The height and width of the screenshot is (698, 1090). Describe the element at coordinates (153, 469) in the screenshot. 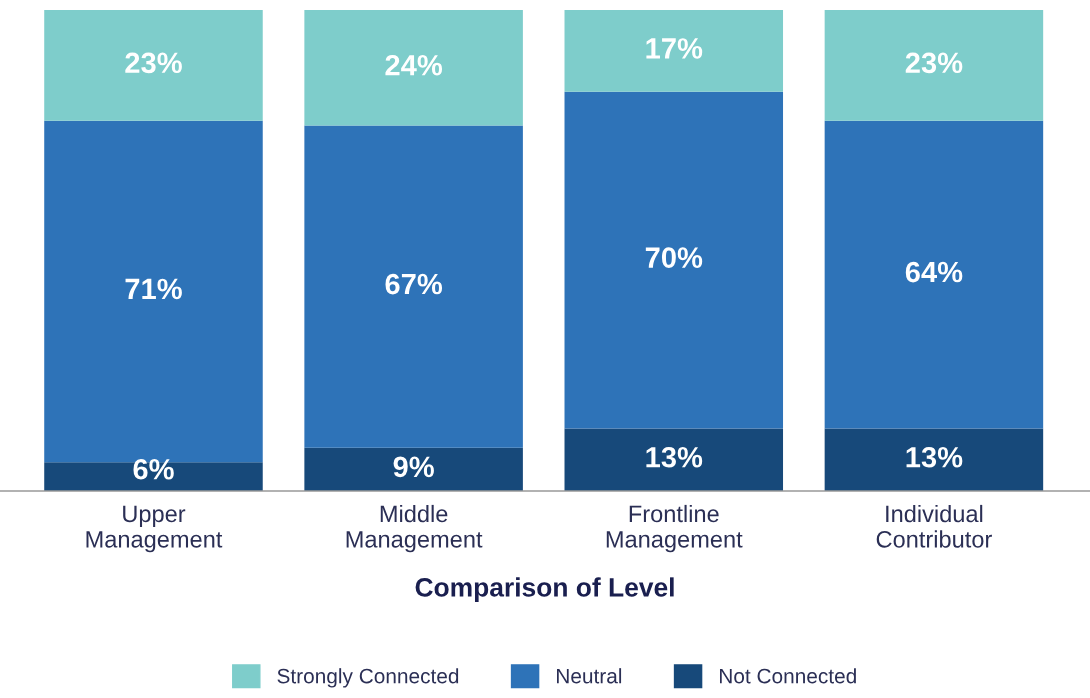

I see `data-label: 6%` at that location.